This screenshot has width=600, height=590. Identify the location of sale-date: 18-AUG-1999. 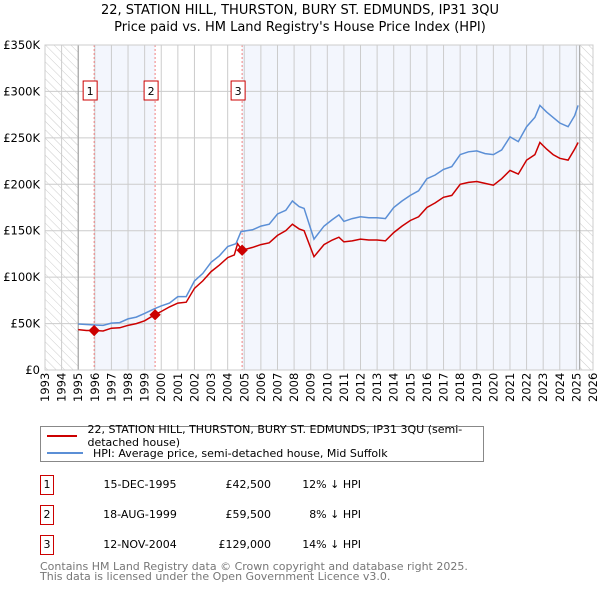
(140, 514).